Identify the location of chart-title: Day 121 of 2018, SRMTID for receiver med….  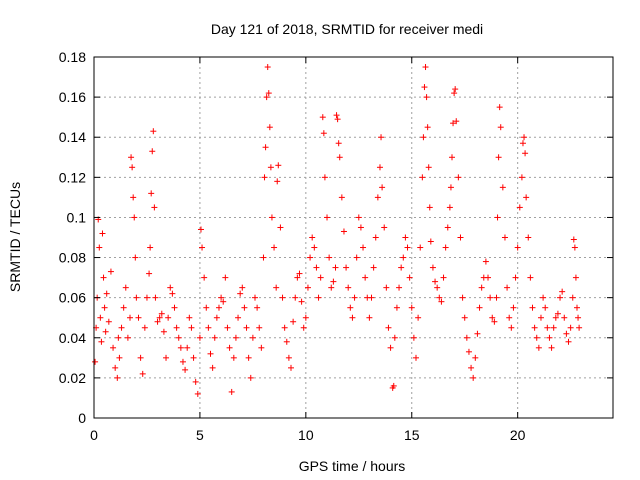
(347, 29).